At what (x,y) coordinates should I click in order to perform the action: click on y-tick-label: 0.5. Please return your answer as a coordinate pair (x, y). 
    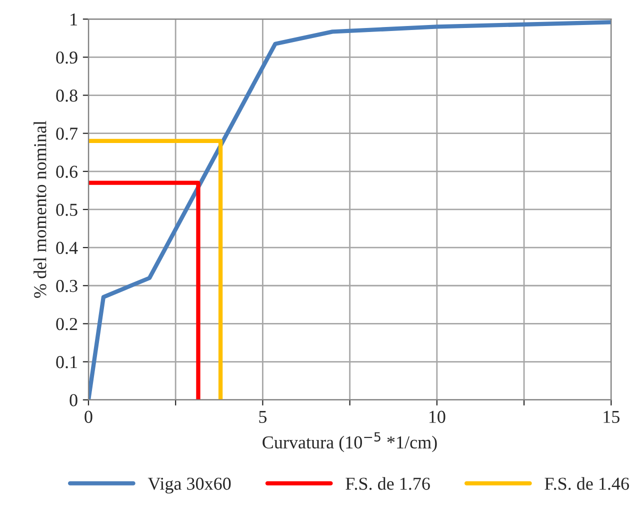
    Looking at the image, I should click on (67, 210).